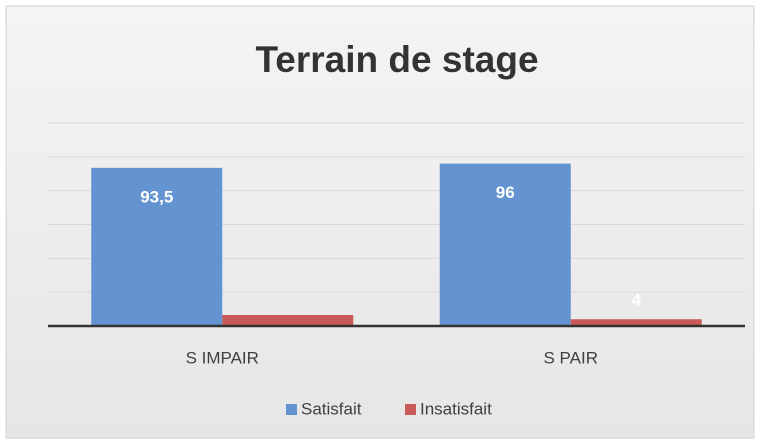  Describe the element at coordinates (571, 357) in the screenshot. I see `x-tick-label: S PAIR` at that location.